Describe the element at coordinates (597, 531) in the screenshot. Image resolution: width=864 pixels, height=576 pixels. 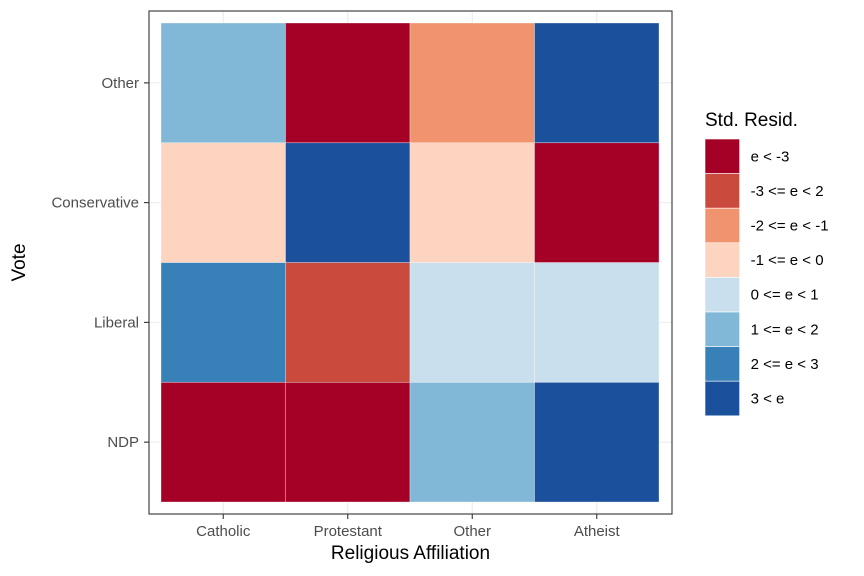
I see `x-tick-label: Atheist` at that location.